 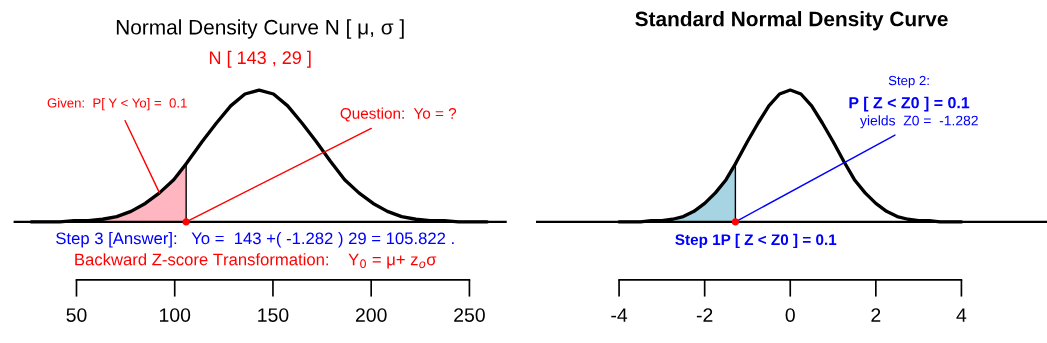 I want to click on annotation: P [ Z < Z0 ] = 0.1, so click(x=909, y=104).